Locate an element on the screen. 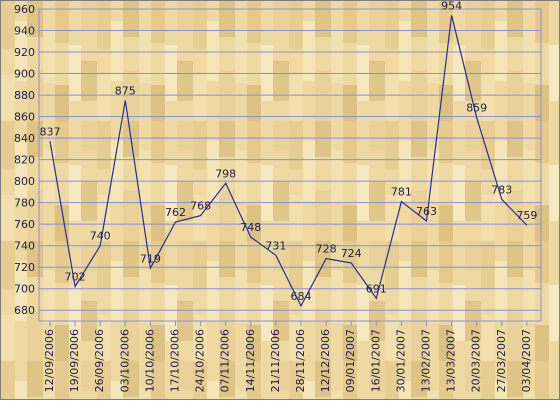  y-tick-label: 780 is located at coordinates (24, 203).